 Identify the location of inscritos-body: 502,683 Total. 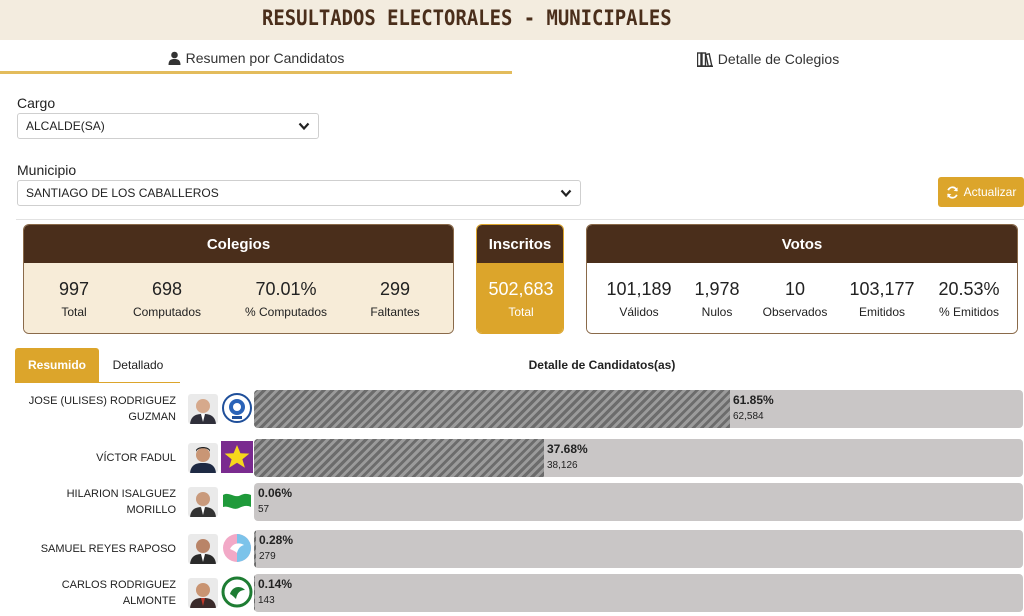
(520, 298).